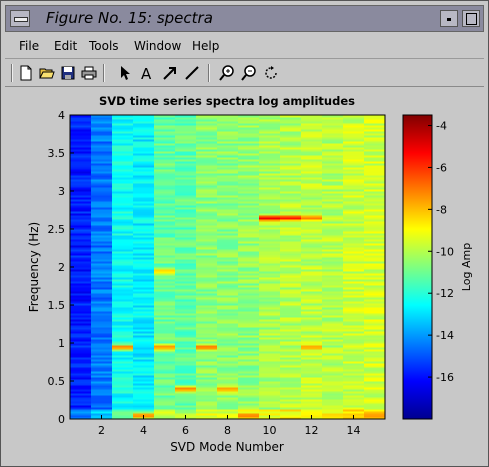  What do you see at coordinates (47, 73) in the screenshot?
I see `open-file-button` at bounding box center [47, 73].